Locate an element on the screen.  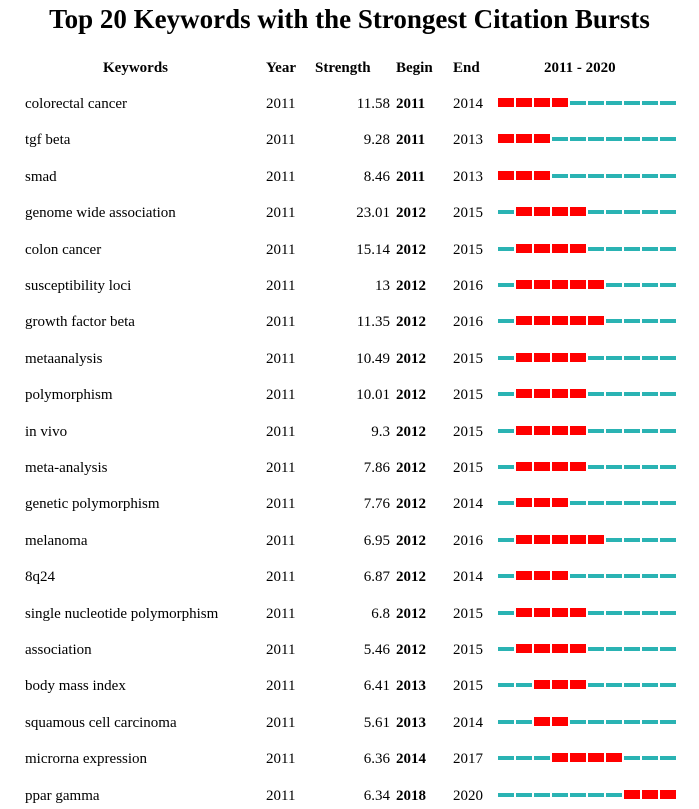
table-row: tgf beta 2011 9.28 2011 2013 is located at coordinates (349, 140).